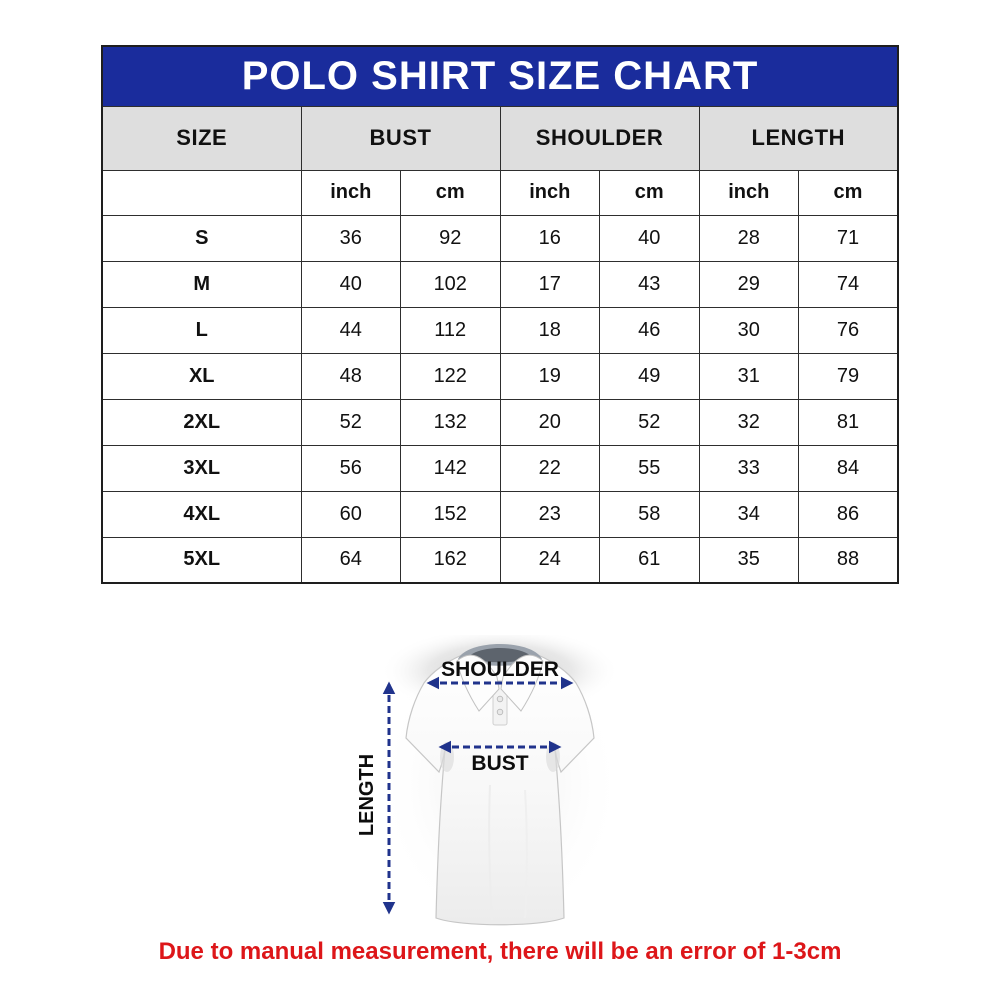 This screenshot has height=1000, width=1000. I want to click on table-row: 2XL 52 132 20 52 32 81, so click(500, 422).